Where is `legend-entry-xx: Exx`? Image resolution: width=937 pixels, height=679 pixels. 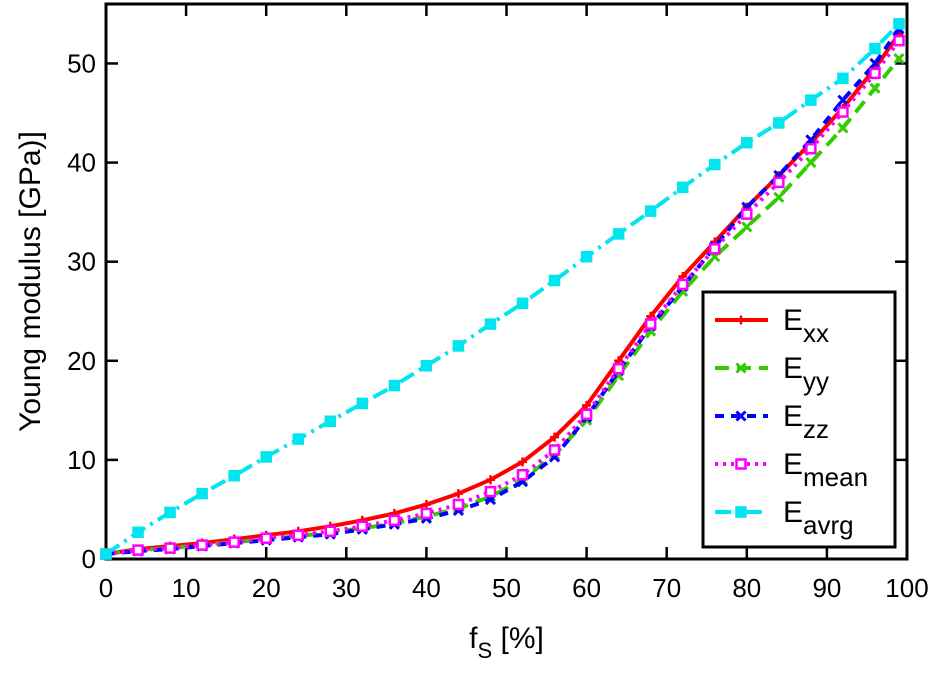 legend-entry-xx: Exx is located at coordinates (772, 326).